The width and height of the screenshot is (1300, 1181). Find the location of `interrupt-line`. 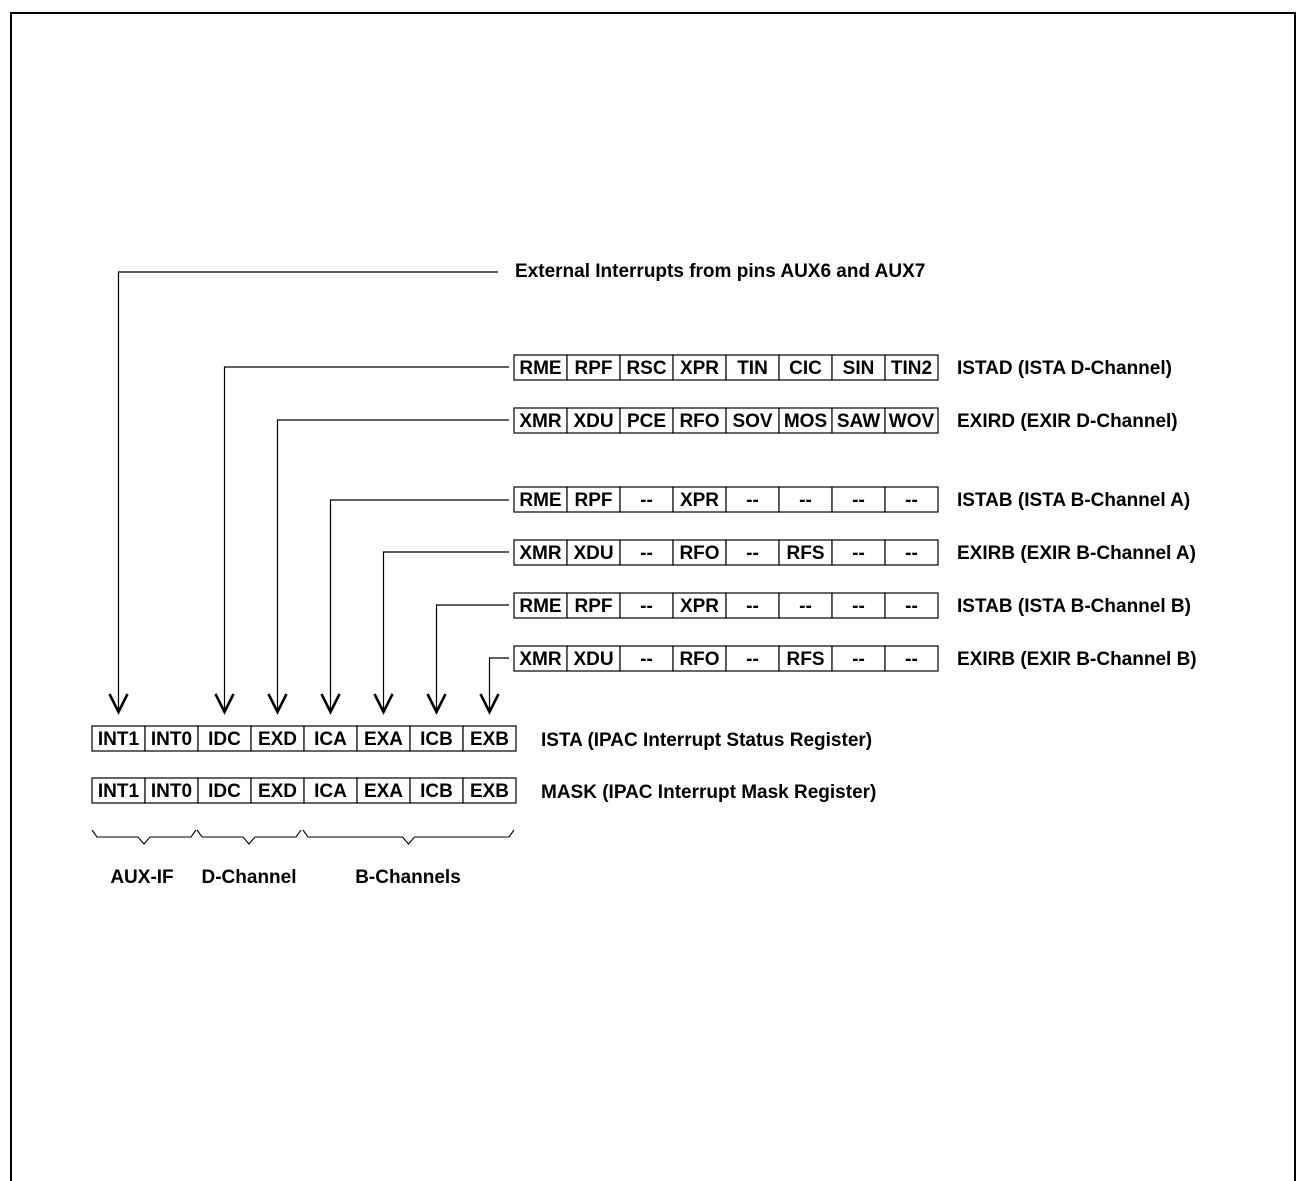

interrupt-line is located at coordinates (307, 491).